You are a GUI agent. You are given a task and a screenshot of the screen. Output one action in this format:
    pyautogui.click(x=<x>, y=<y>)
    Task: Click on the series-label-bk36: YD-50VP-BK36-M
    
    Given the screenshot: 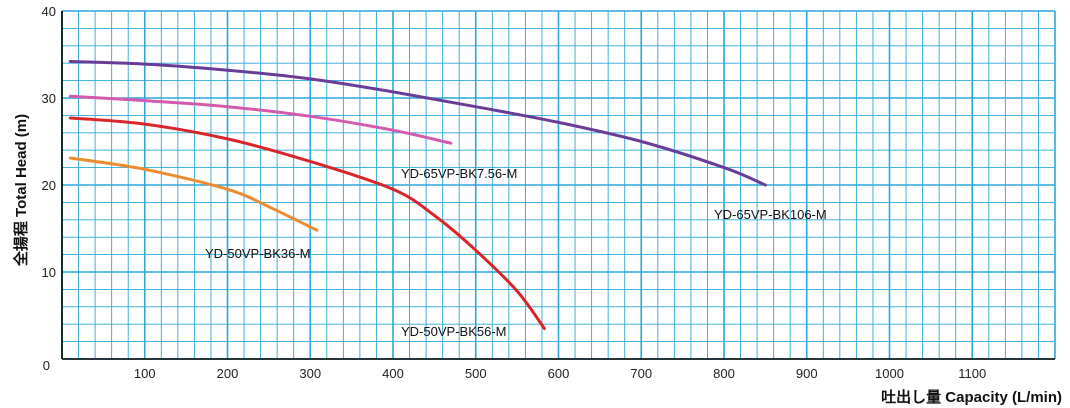 What is the action you would take?
    pyautogui.click(x=257, y=253)
    